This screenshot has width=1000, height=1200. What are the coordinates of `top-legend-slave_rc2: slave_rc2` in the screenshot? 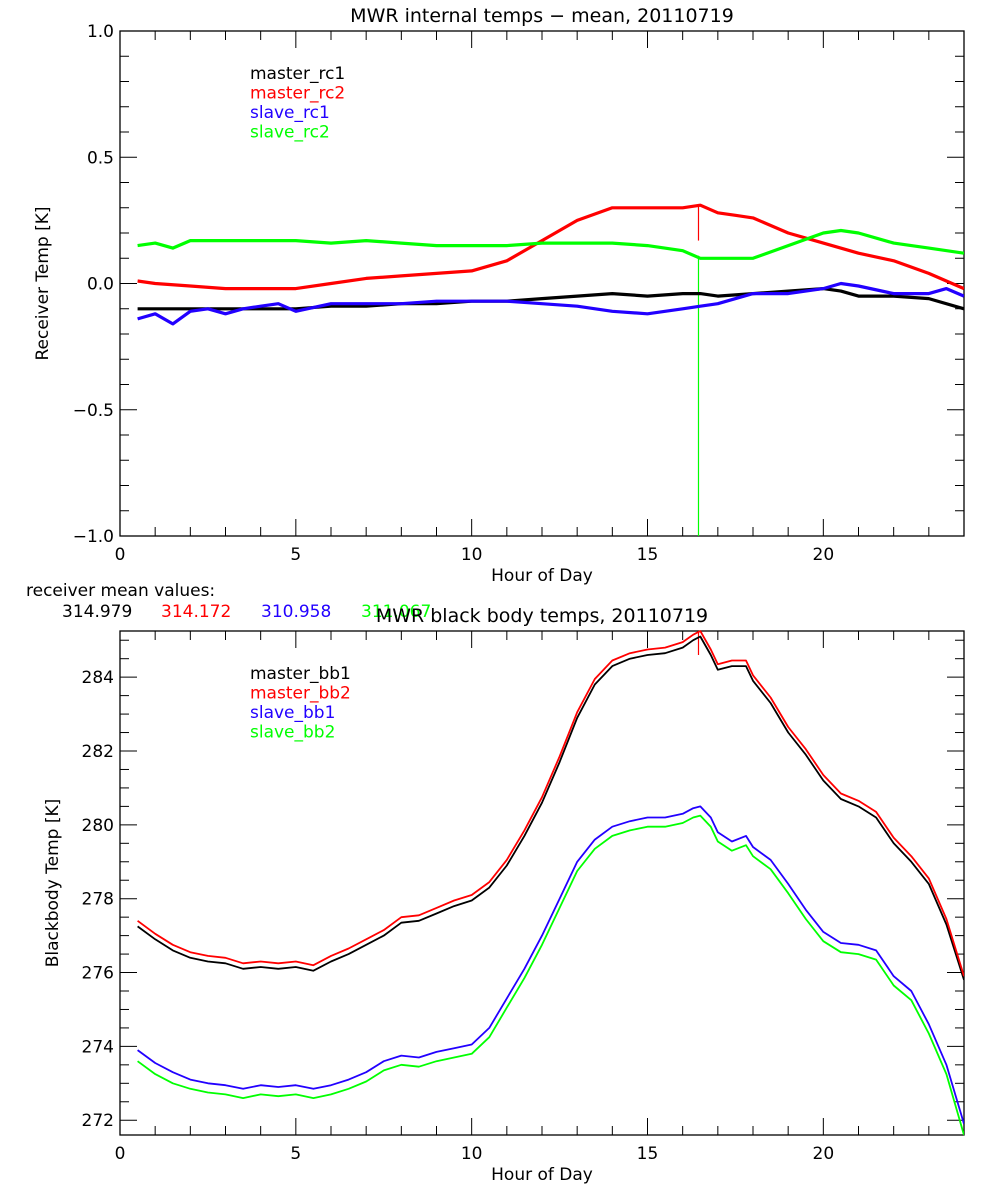 It's located at (290, 133).